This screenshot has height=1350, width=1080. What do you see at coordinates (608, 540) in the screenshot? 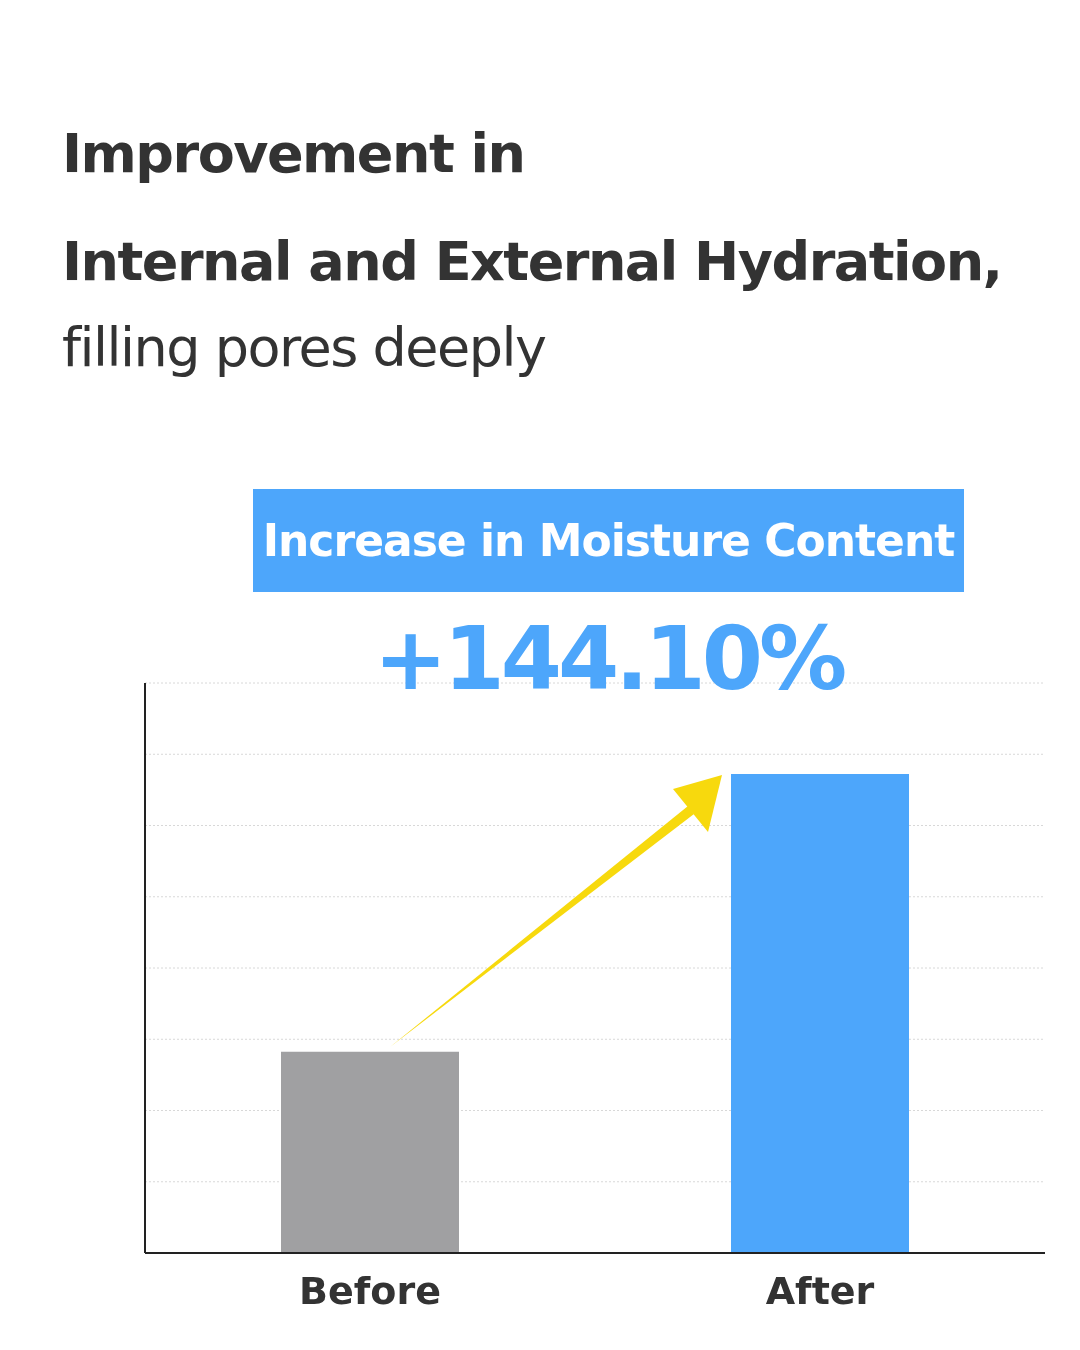
I see `text: Increase in Moisture Content` at bounding box center [608, 540].